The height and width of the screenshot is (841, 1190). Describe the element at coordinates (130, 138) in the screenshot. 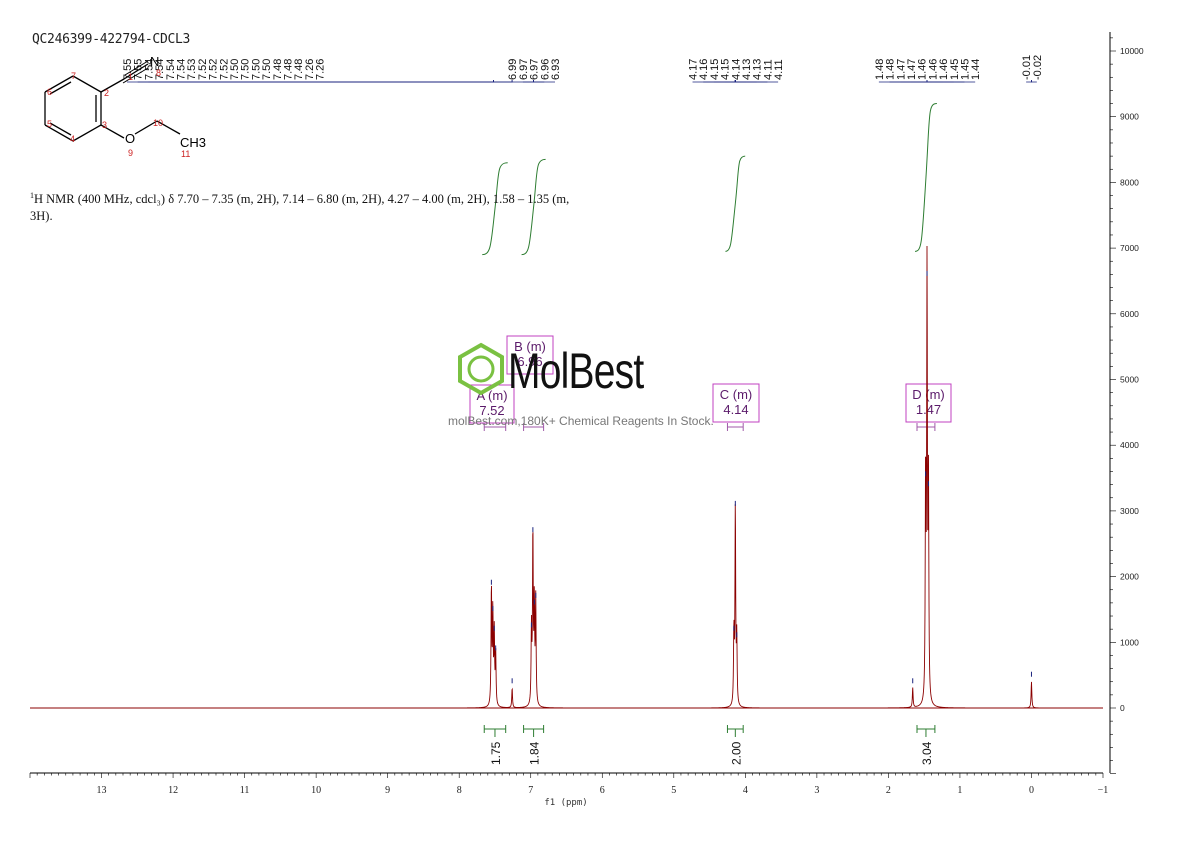

I see `atom-o: O` at that location.